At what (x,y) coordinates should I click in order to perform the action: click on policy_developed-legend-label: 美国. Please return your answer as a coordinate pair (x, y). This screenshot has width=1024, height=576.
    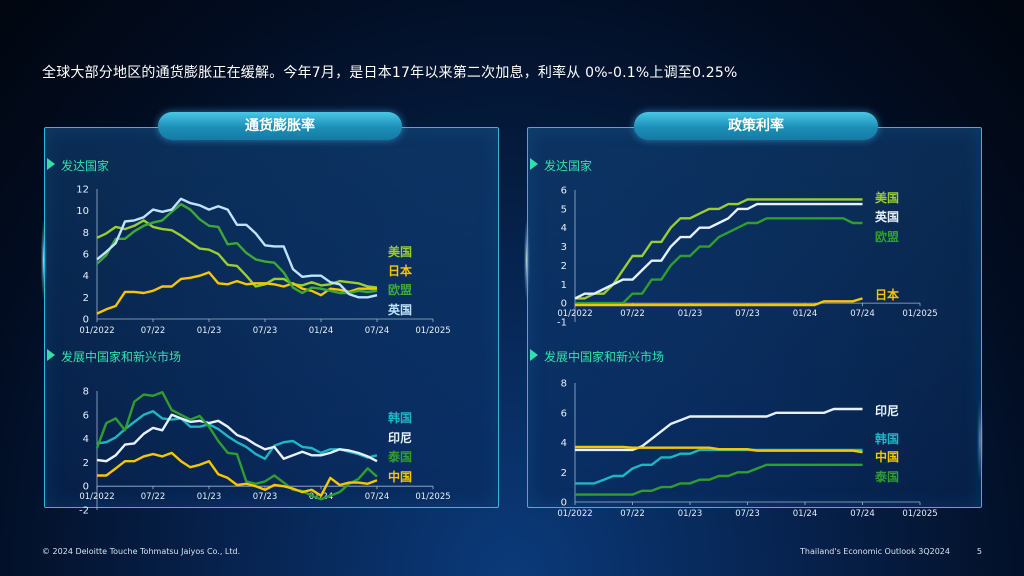
    Looking at the image, I should click on (887, 197).